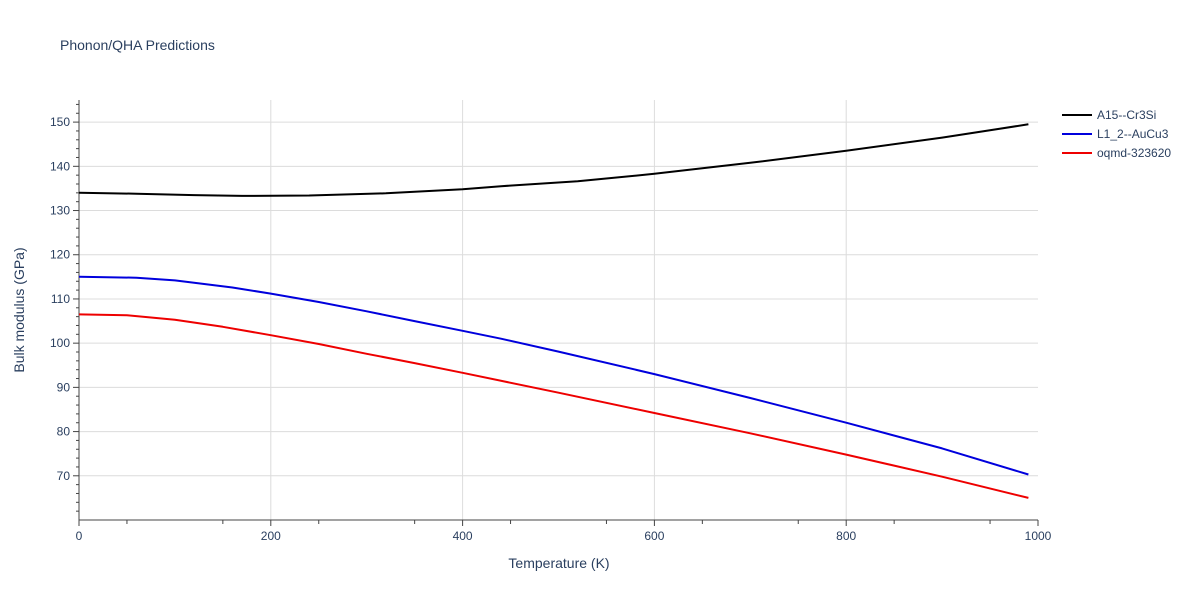 This screenshot has height=600, width=1200. Describe the element at coordinates (64, 432) in the screenshot. I see `y-tick-label: 80` at that location.